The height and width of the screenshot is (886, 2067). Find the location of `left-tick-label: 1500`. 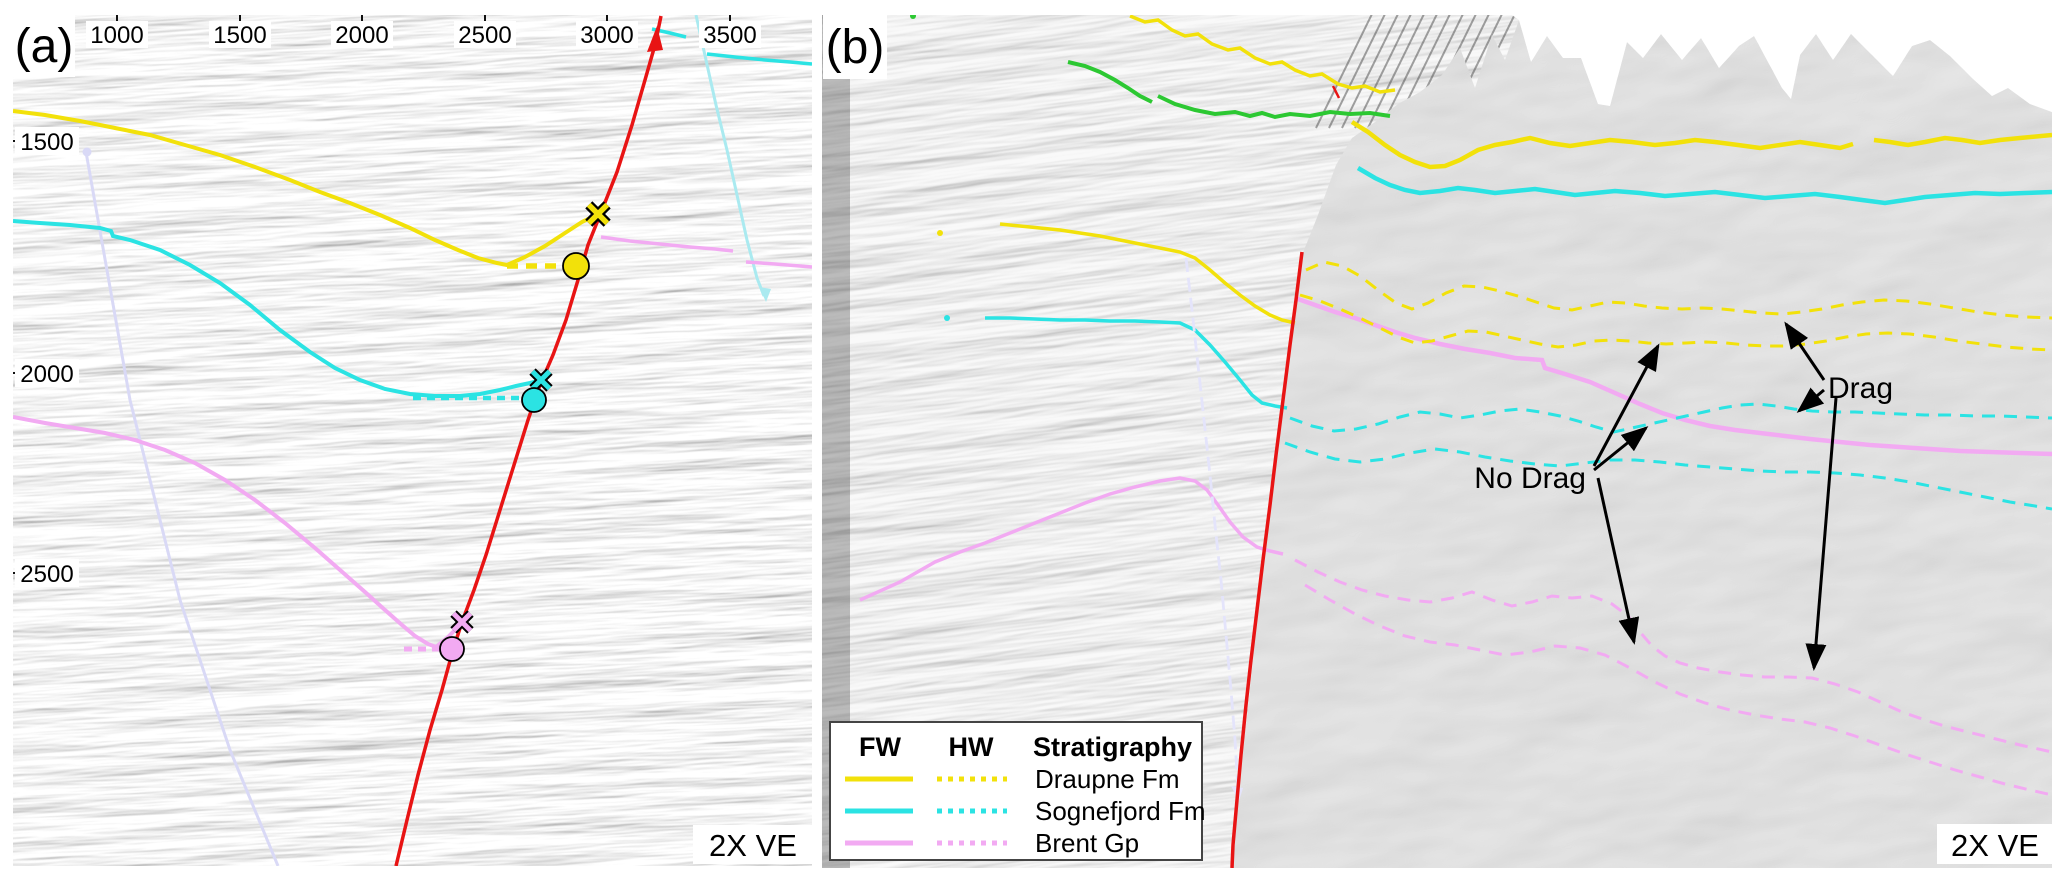

left-tick-label: 1500 is located at coordinates (46, 142).